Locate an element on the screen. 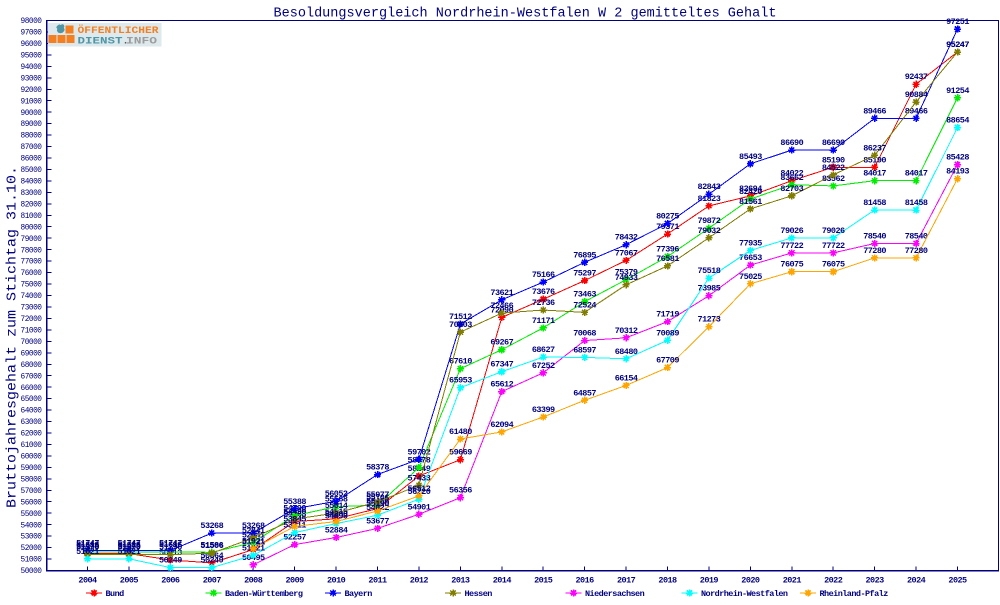 This screenshot has height=605, width=1000. svg-text: 73676 is located at coordinates (543, 292).